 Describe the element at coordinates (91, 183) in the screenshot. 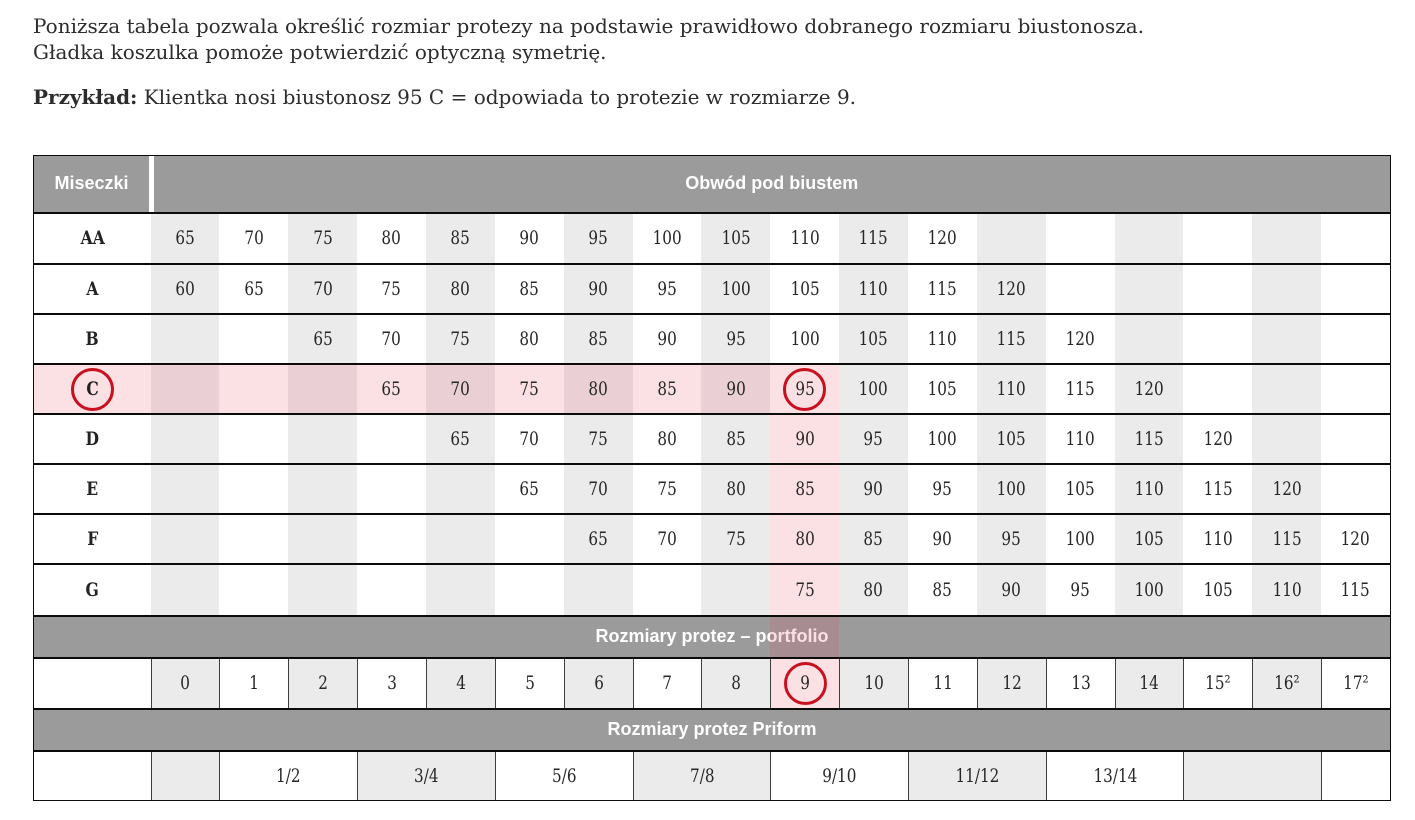

I see `corner-header-miseczki: Miseczki` at that location.